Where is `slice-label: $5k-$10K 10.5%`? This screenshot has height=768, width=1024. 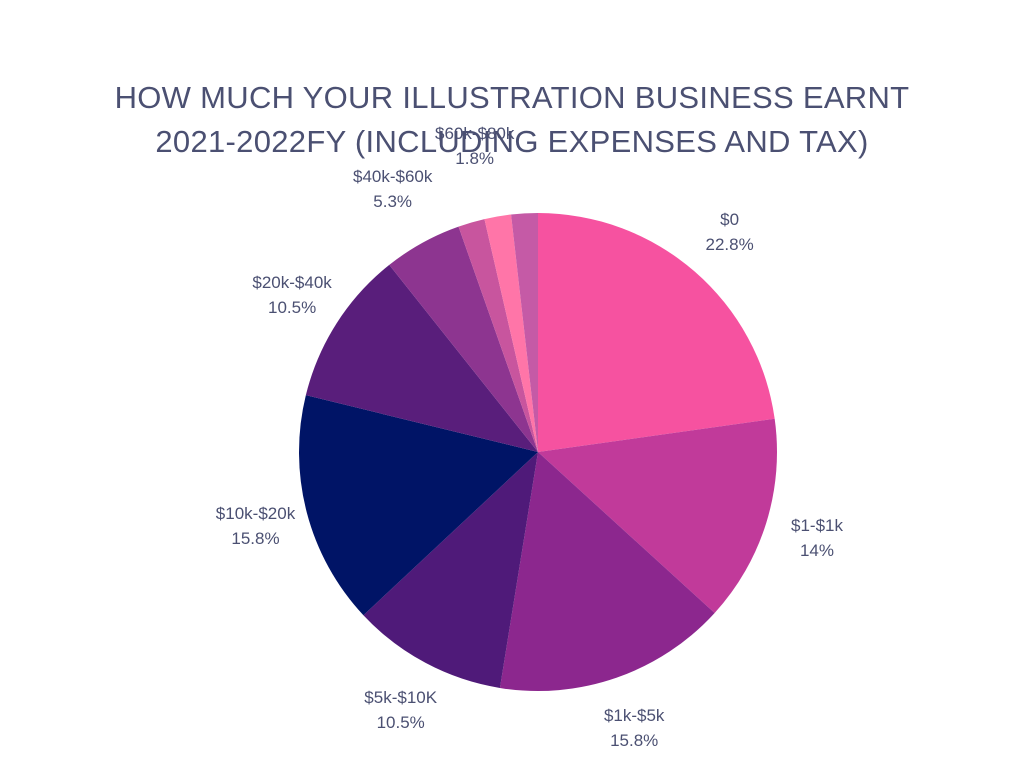 slice-label: $5k-$10K 10.5% is located at coordinates (400, 710).